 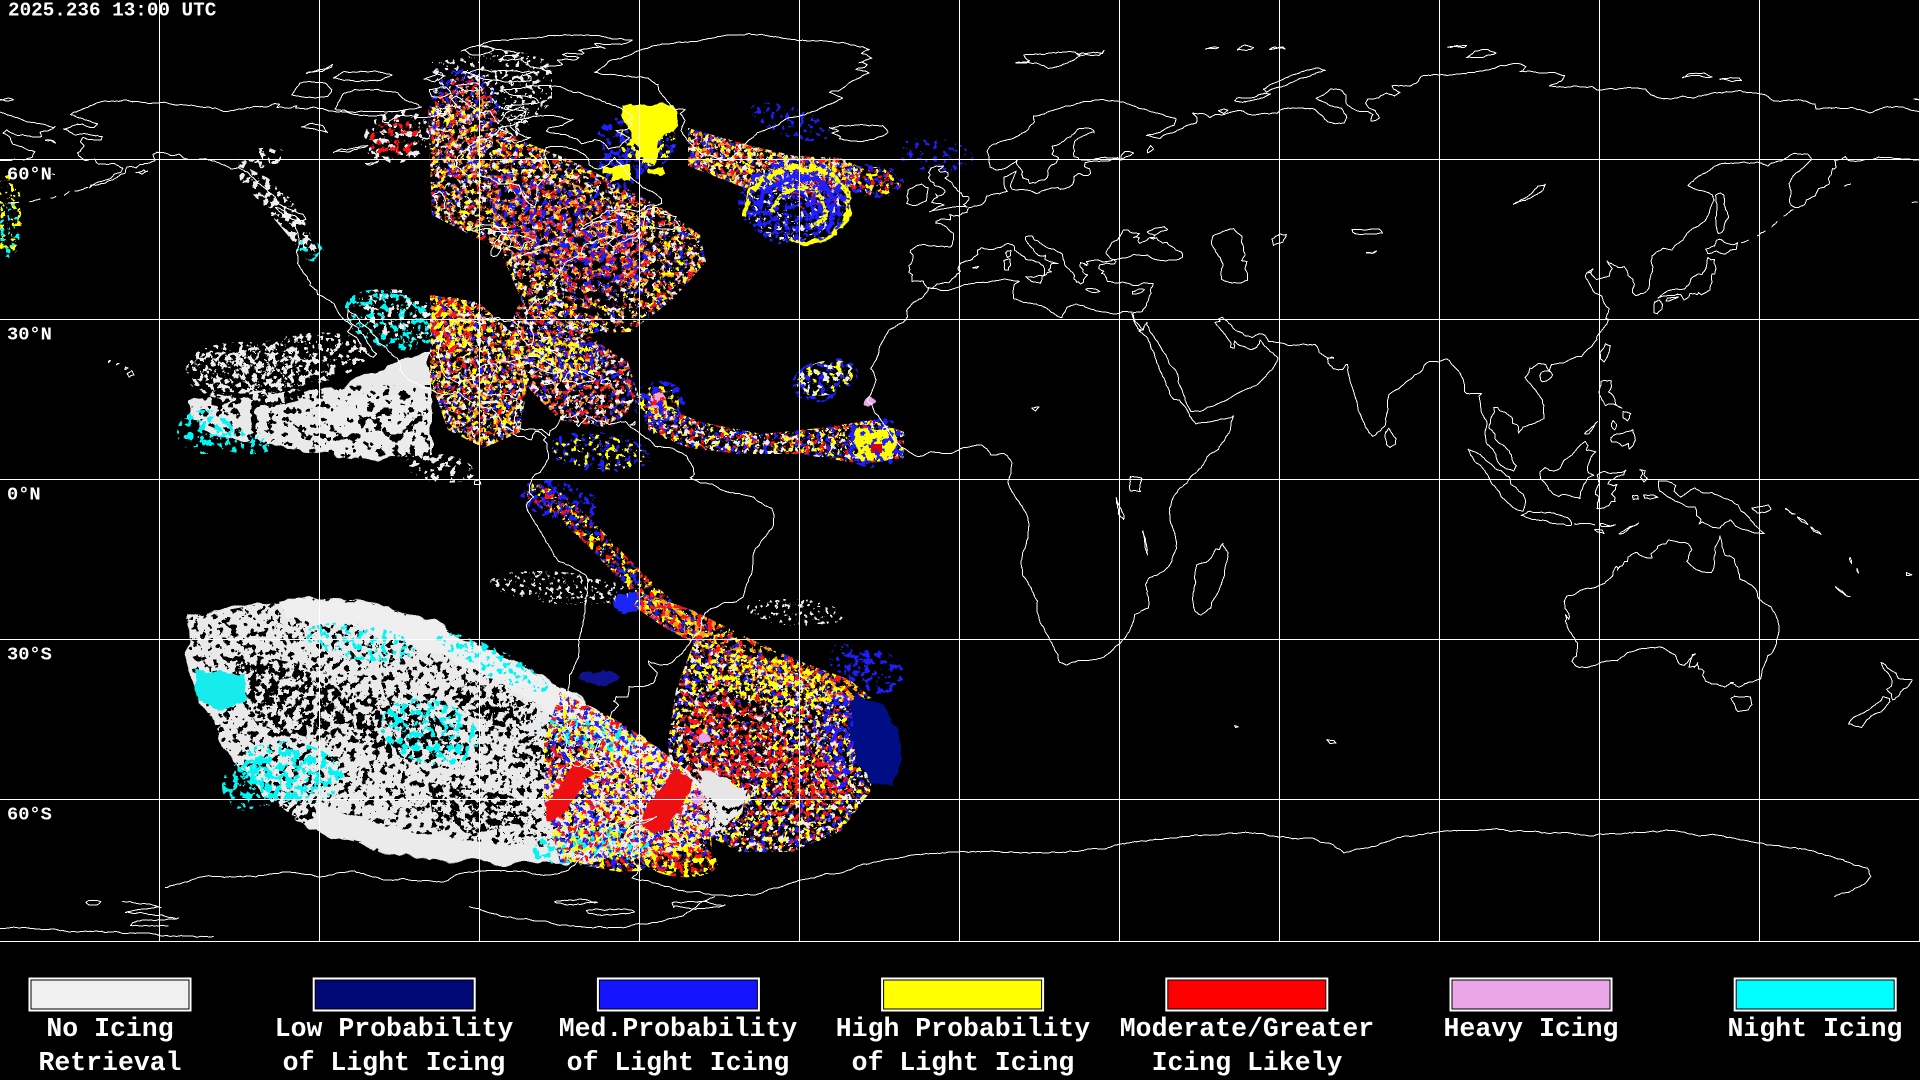 I want to click on svg-text: 60°S, so click(x=29, y=815).